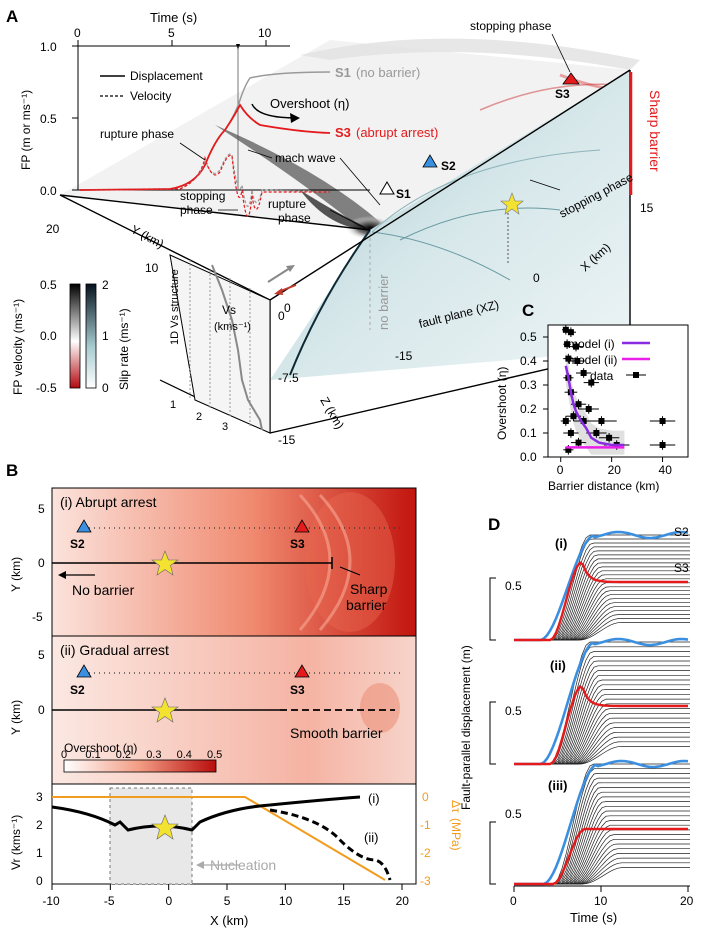  Describe the element at coordinates (46, 388) in the screenshot. I see `fpv-tick-m05: -0.5` at that location.